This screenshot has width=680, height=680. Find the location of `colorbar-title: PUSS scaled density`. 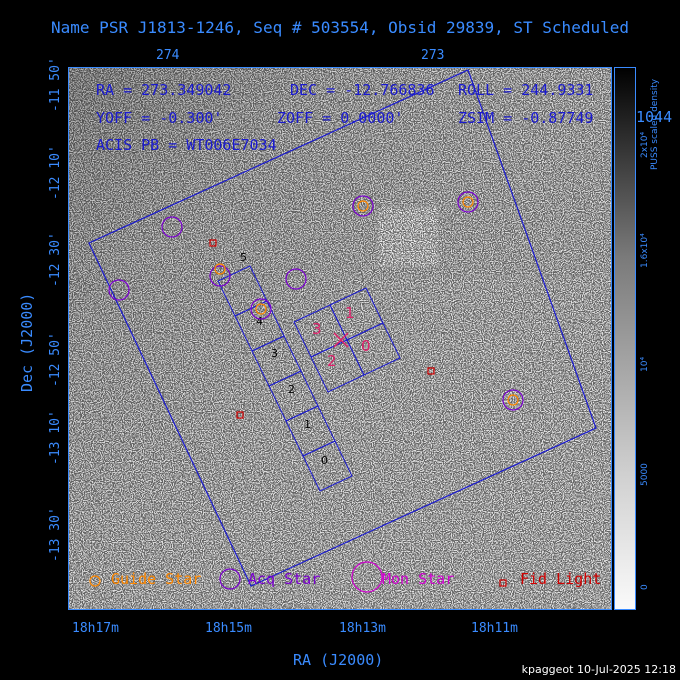

colorbar-title: PUSS scaled density is located at coordinates (655, 124).